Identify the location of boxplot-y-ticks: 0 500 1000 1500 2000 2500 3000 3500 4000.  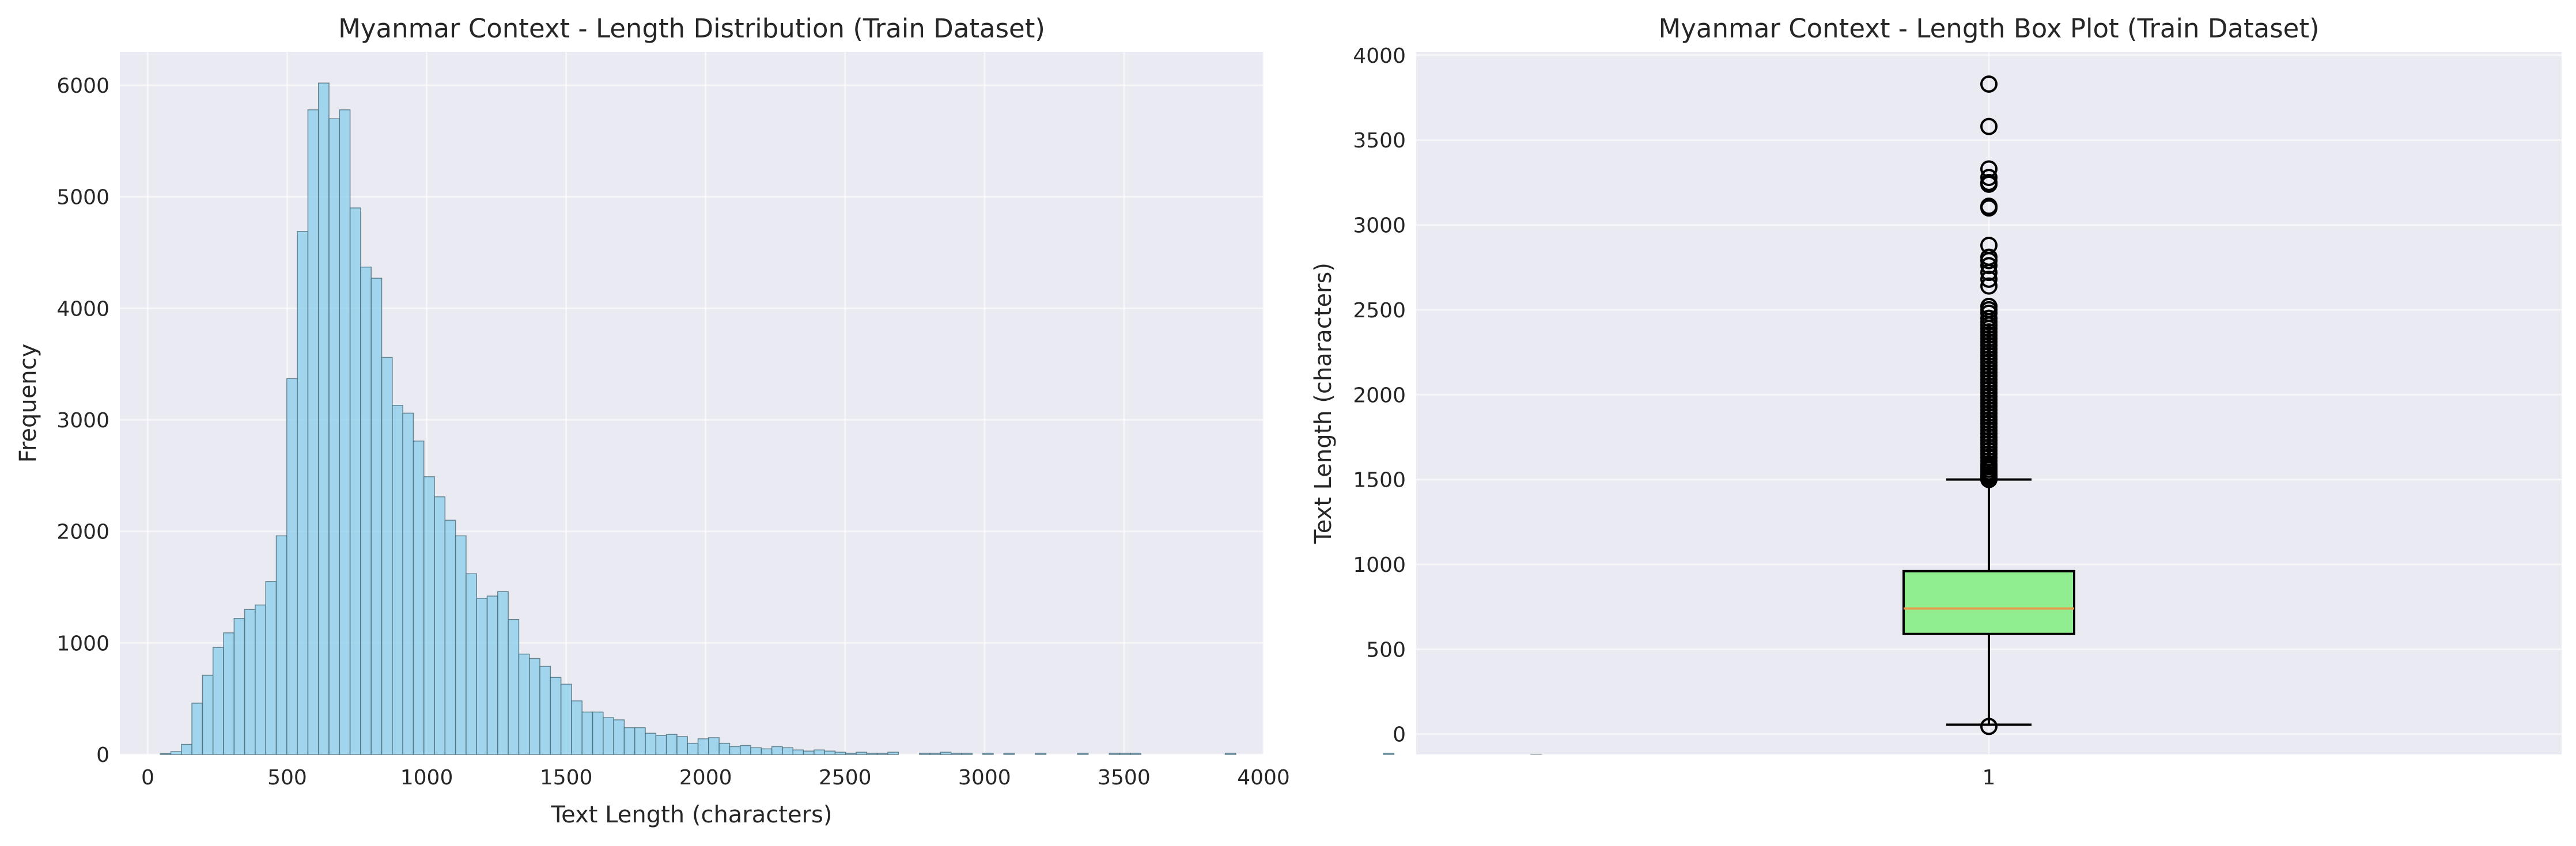
(1379, 395).